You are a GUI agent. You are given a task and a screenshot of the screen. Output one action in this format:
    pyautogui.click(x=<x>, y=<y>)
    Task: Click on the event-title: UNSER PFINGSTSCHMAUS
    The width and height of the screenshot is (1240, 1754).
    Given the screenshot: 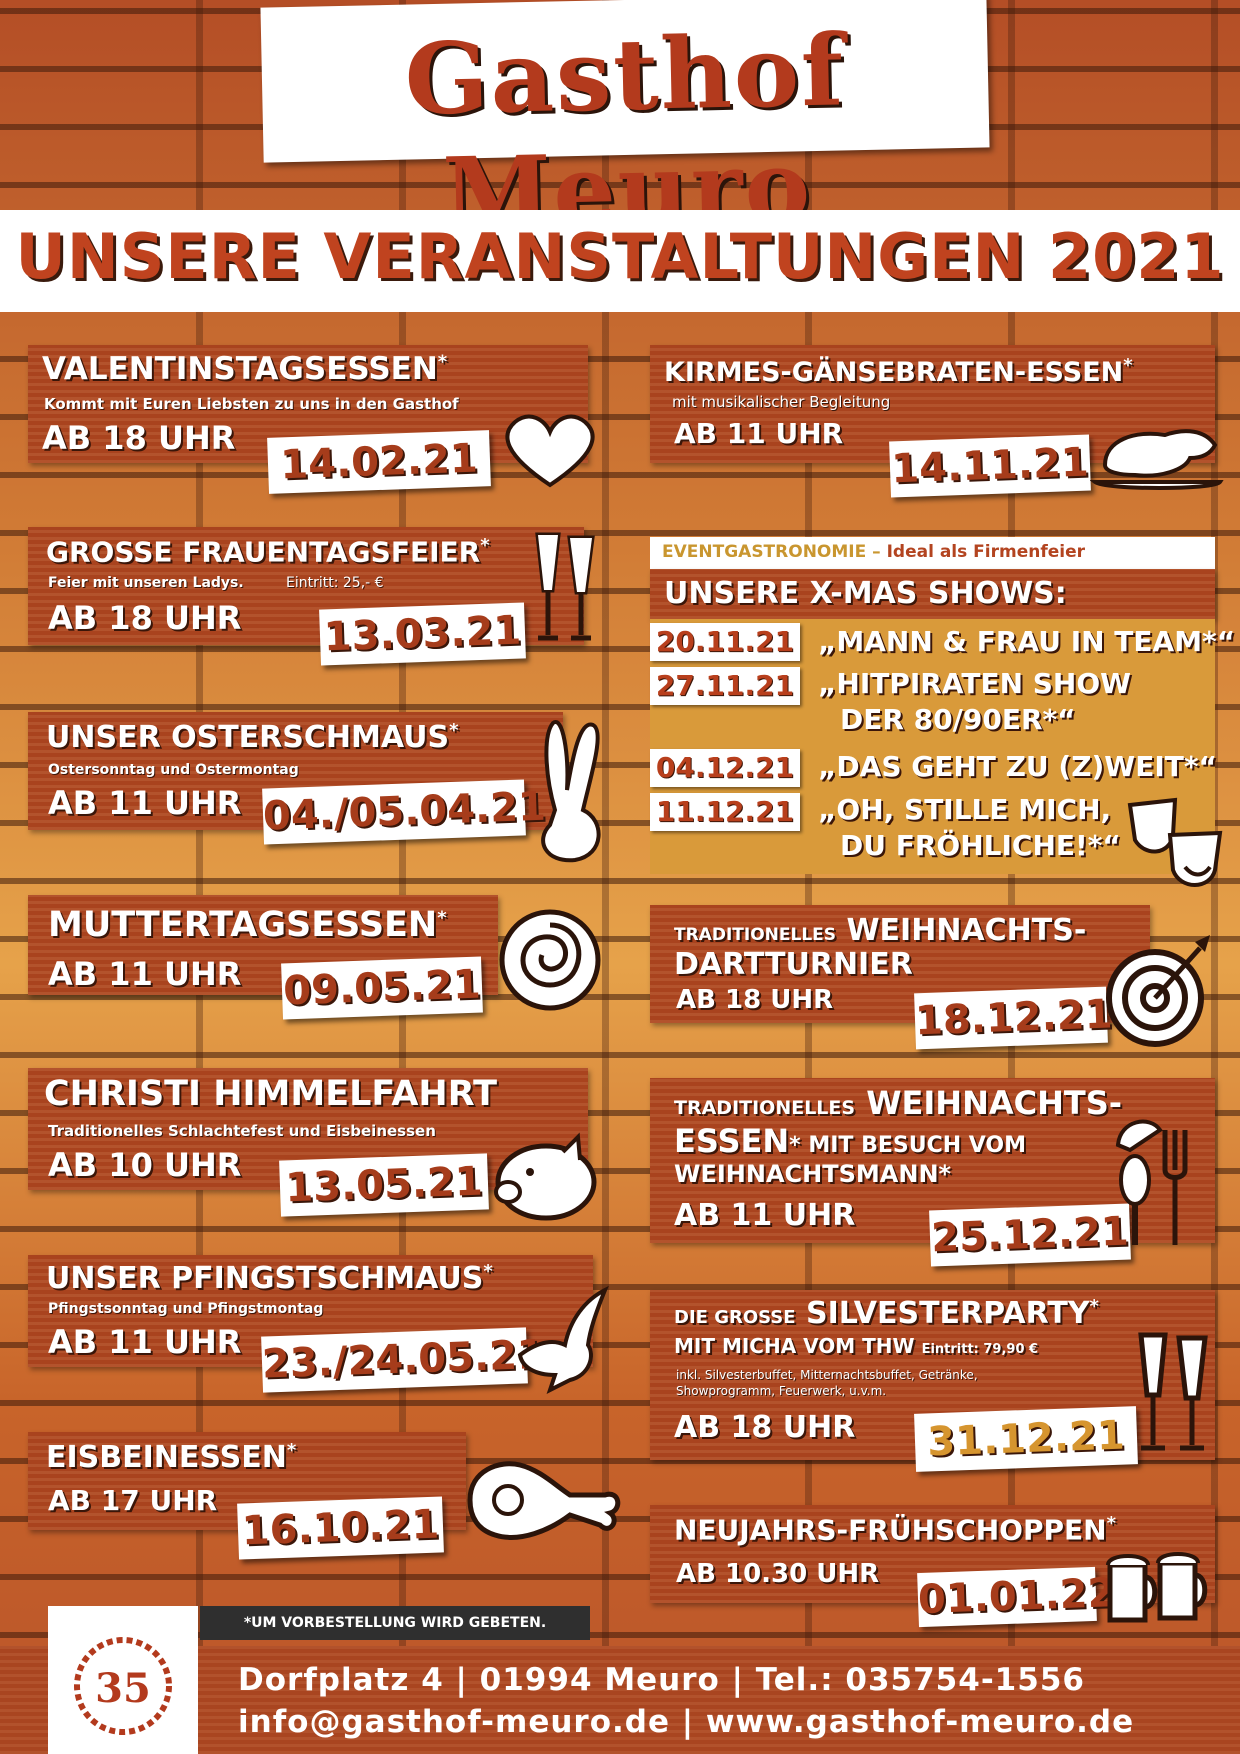 What is the action you would take?
    pyautogui.click(x=265, y=1278)
    